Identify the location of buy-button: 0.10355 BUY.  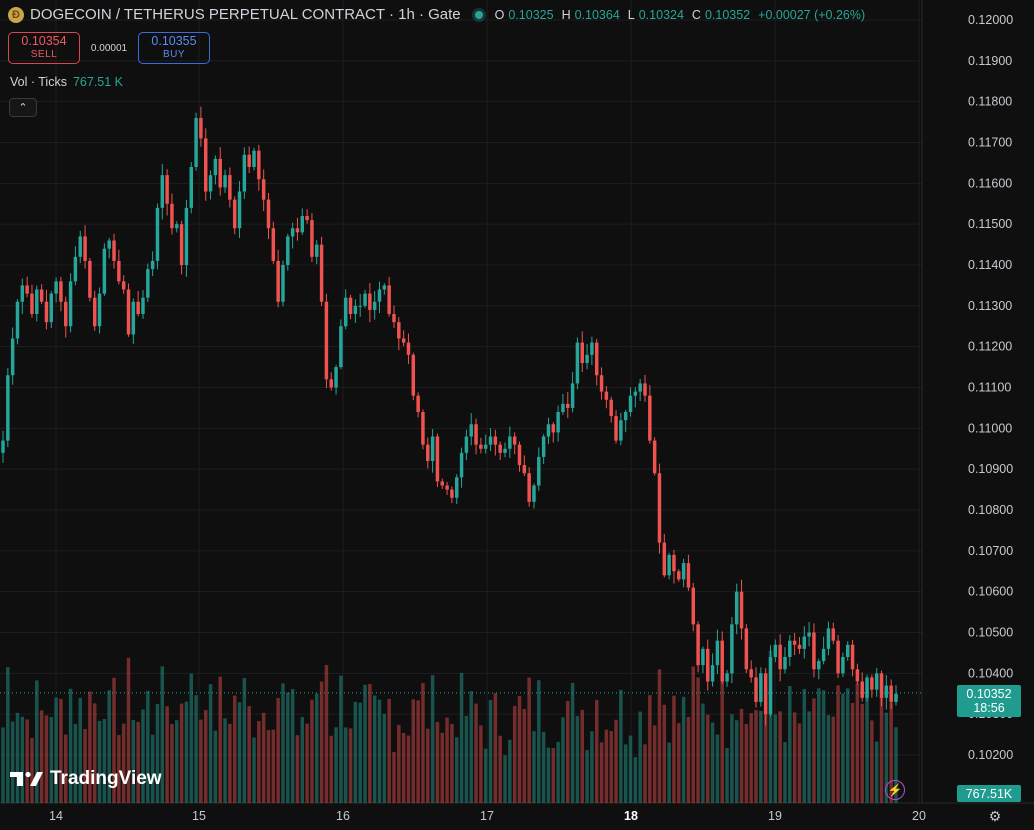
(174, 48).